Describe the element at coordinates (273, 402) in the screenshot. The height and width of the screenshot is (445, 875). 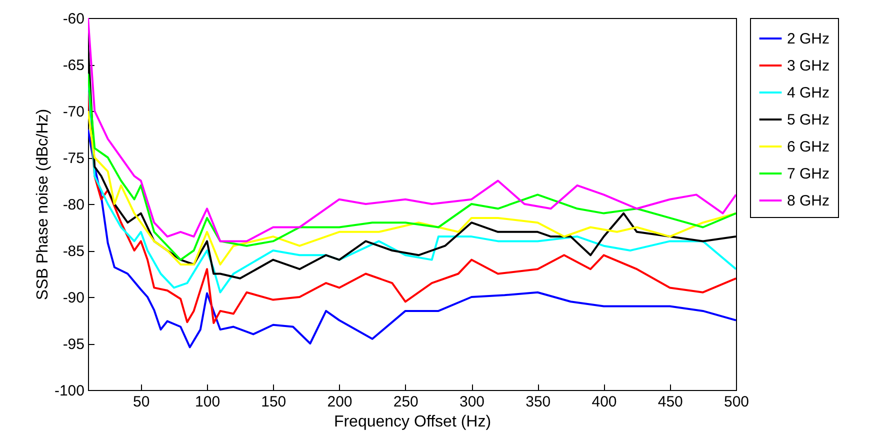
I see `x-tick-label: 150` at that location.